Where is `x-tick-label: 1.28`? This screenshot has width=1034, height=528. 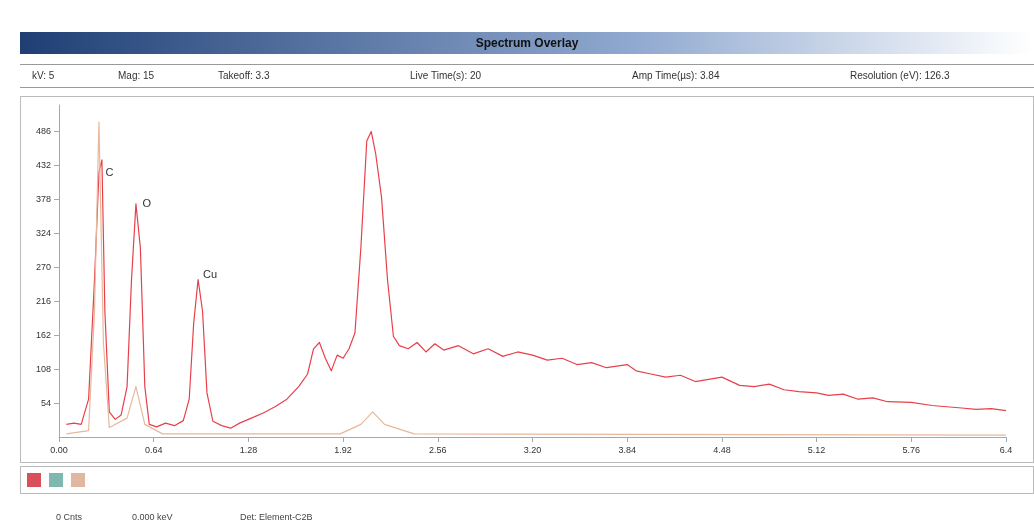
x-tick-label: 1.28 is located at coordinates (248, 449).